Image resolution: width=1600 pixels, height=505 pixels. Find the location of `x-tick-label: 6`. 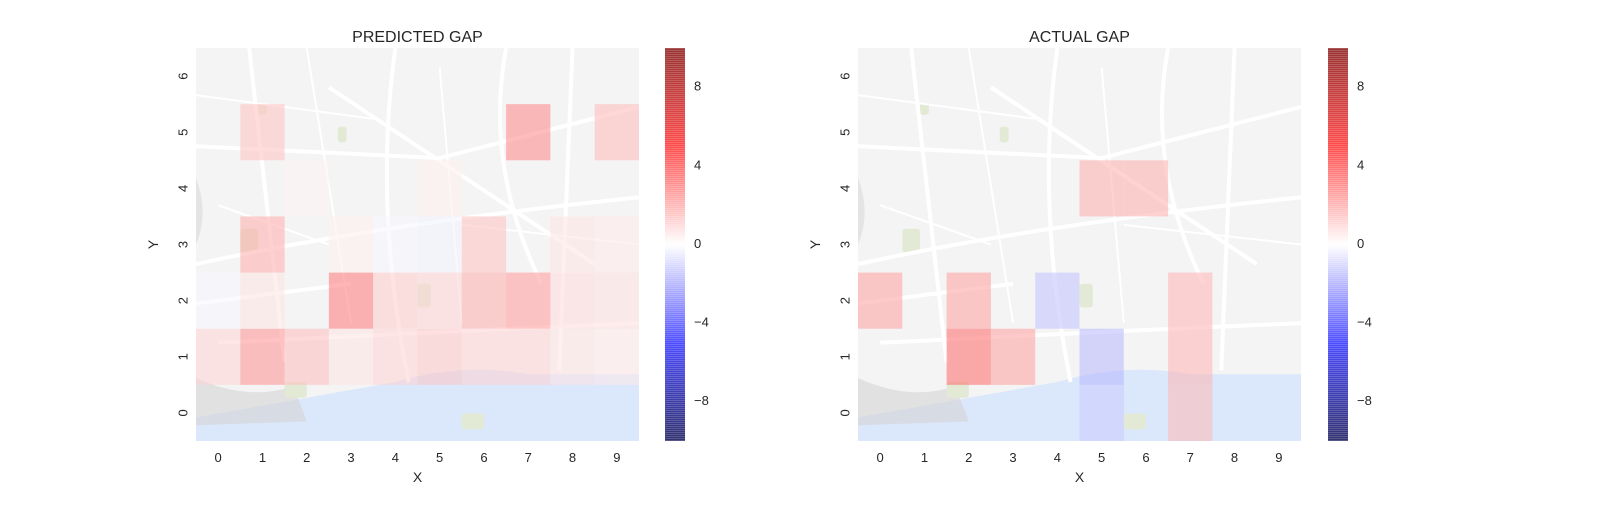

x-tick-label: 6 is located at coordinates (483, 457).